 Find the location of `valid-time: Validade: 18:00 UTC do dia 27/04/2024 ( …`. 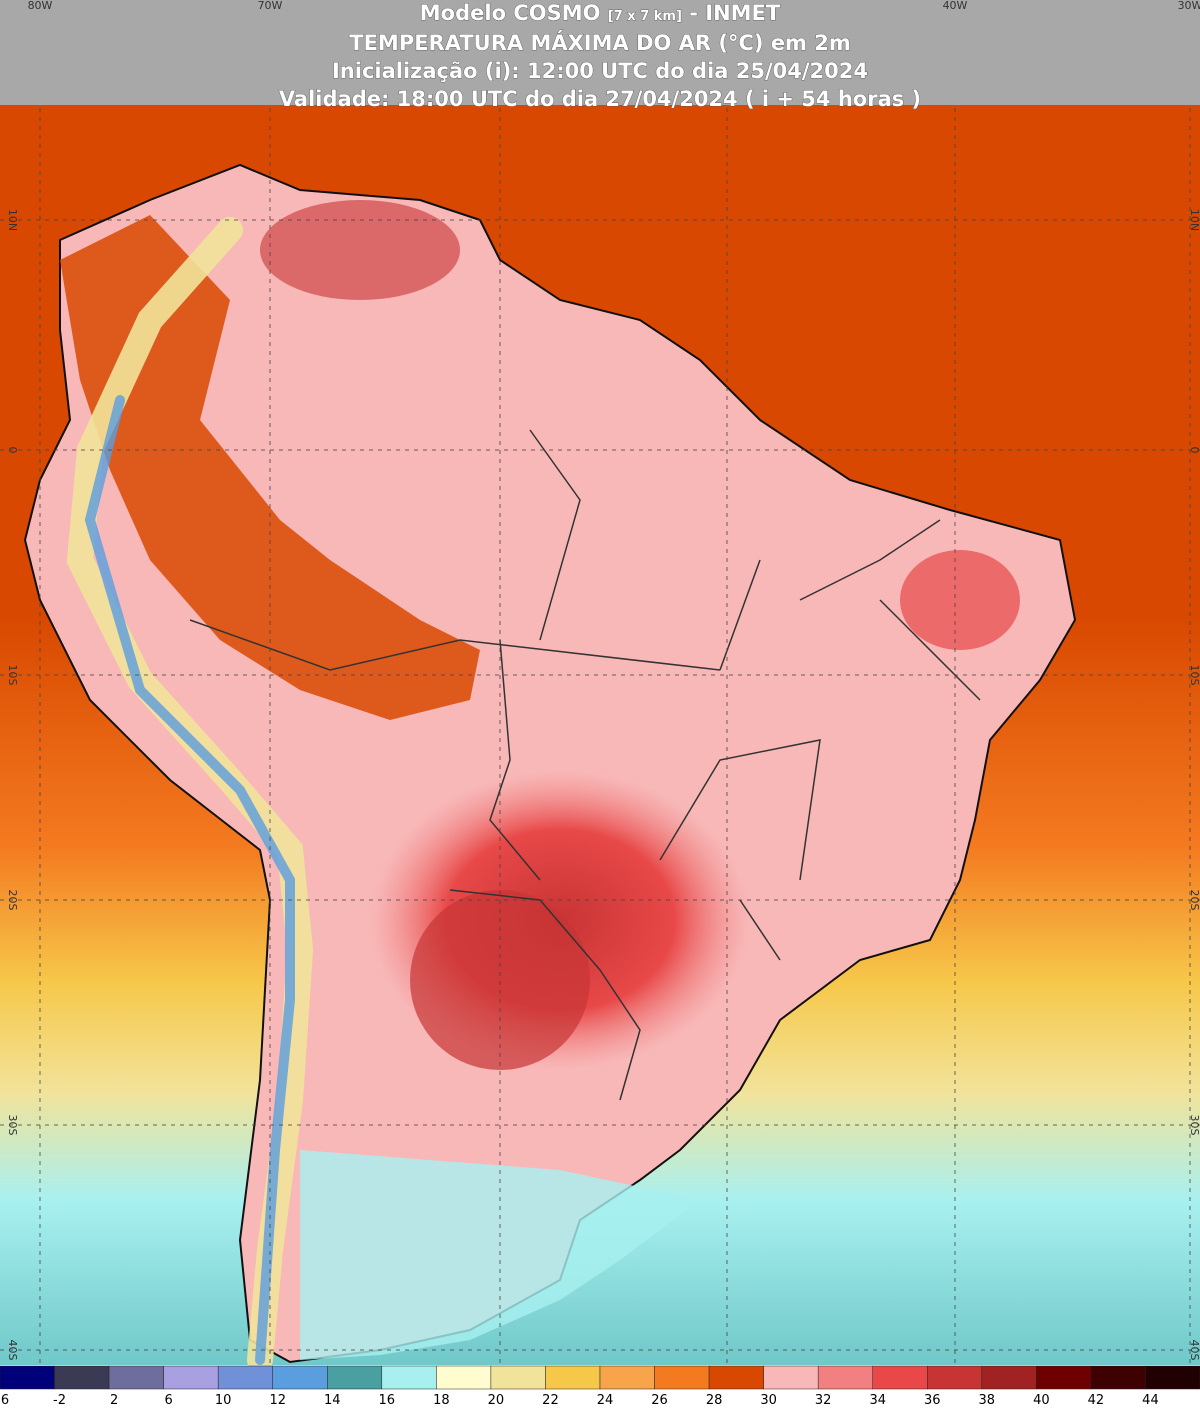

valid-time: Validade: 18:00 UTC do dia 27/04/2024 ( … is located at coordinates (600, 99).